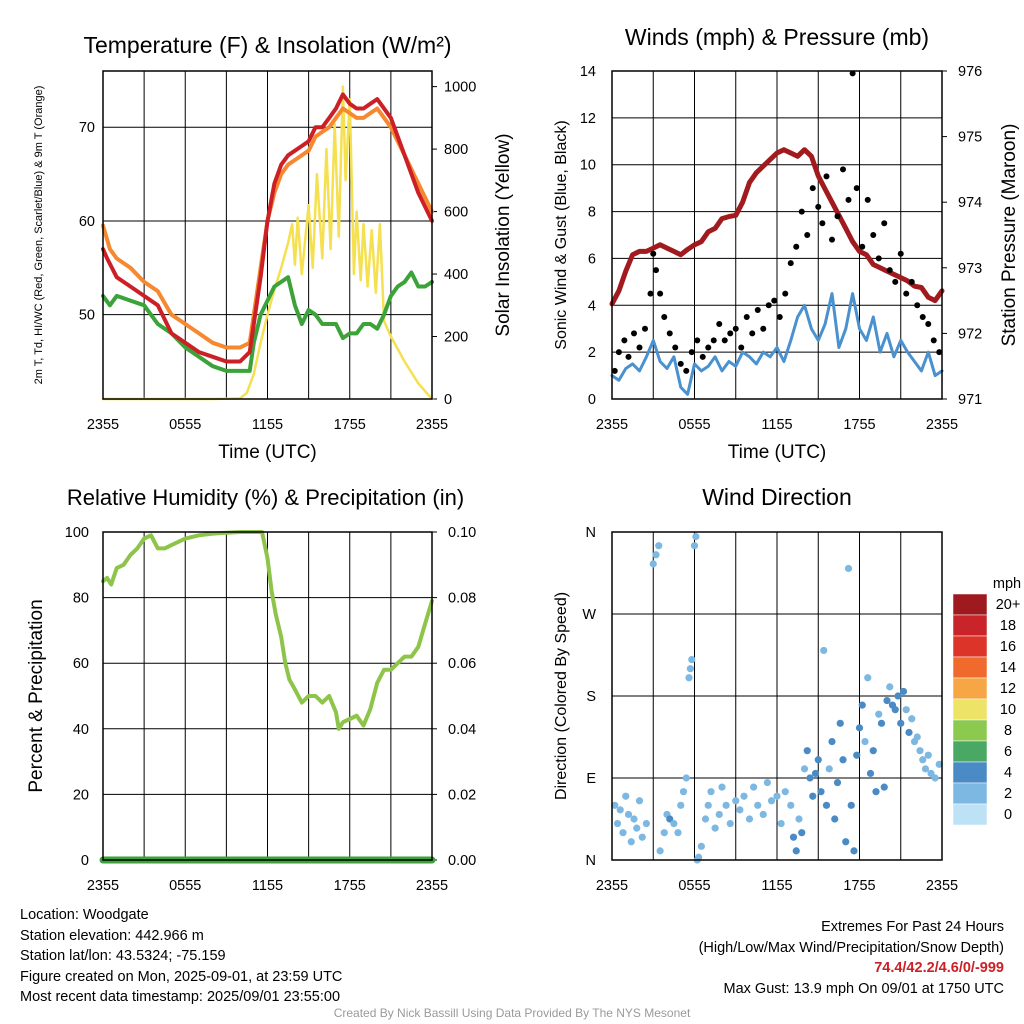  What do you see at coordinates (1008, 605) in the screenshot?
I see `legend-label: 20+` at bounding box center [1008, 605].